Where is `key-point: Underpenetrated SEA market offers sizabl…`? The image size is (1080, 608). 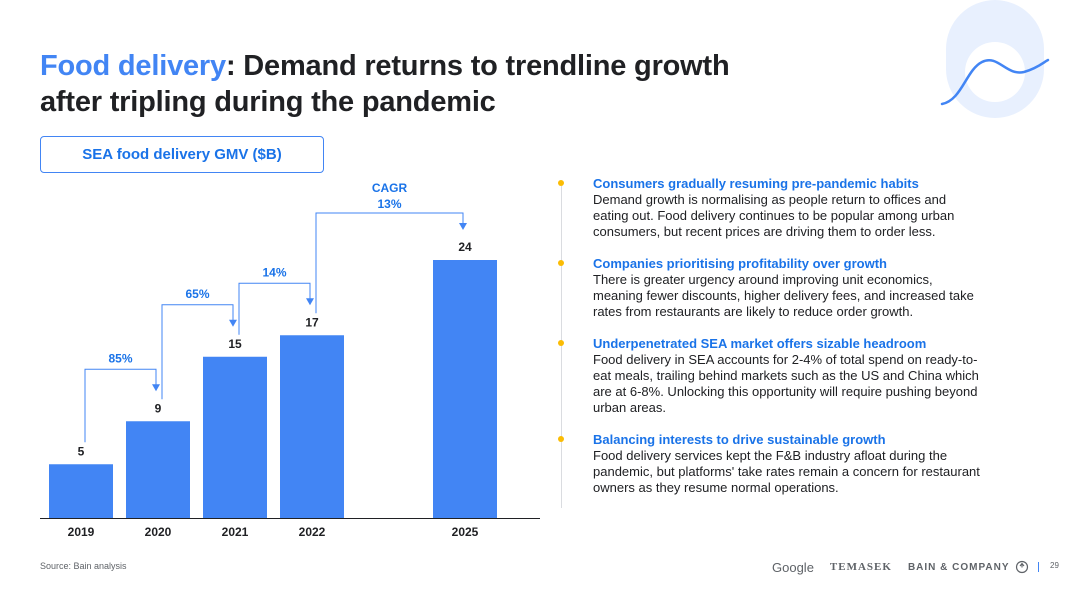 key-point: Underpenetrated SEA market offers sizabl… is located at coordinates (771, 379).